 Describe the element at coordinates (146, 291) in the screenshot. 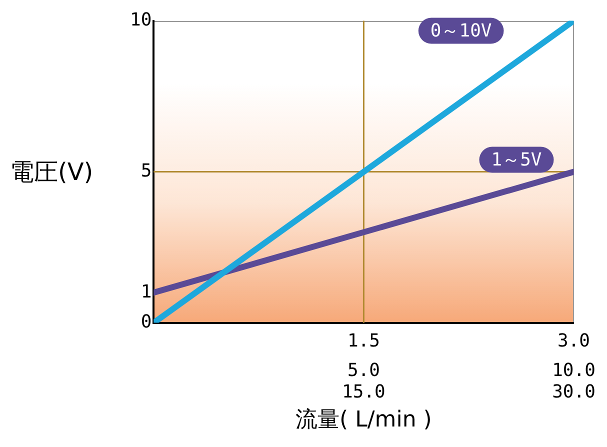

I see `y-tick-label: 1` at that location.